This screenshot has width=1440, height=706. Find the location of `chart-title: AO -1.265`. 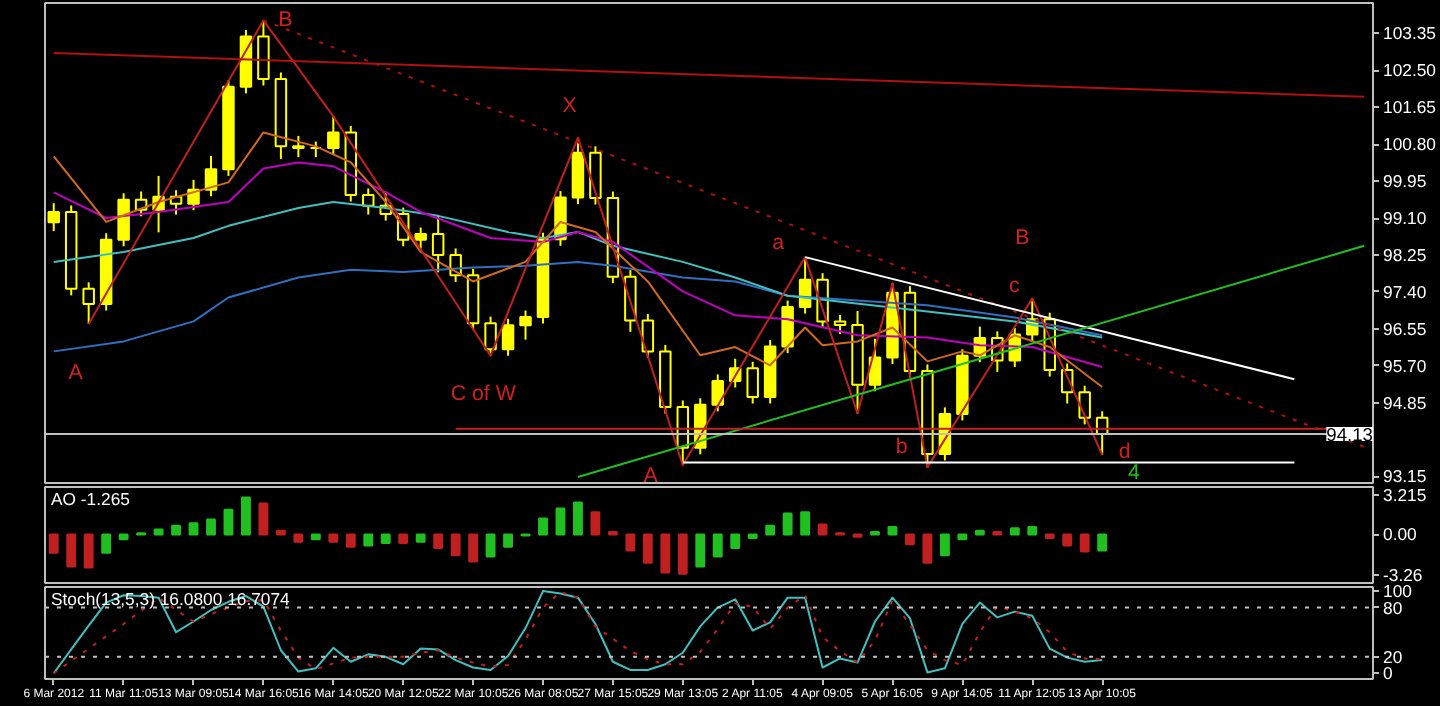

chart-title: AO -1.265 is located at coordinates (91, 499).